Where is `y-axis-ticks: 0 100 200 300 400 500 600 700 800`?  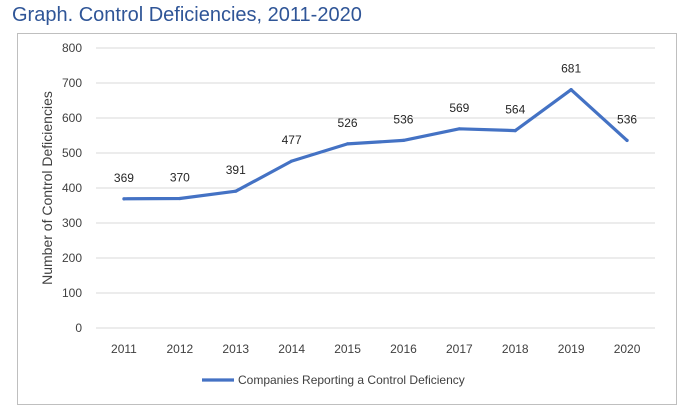
y-axis-ticks: 0 100 200 300 400 500 600 700 800 is located at coordinates (72, 188).